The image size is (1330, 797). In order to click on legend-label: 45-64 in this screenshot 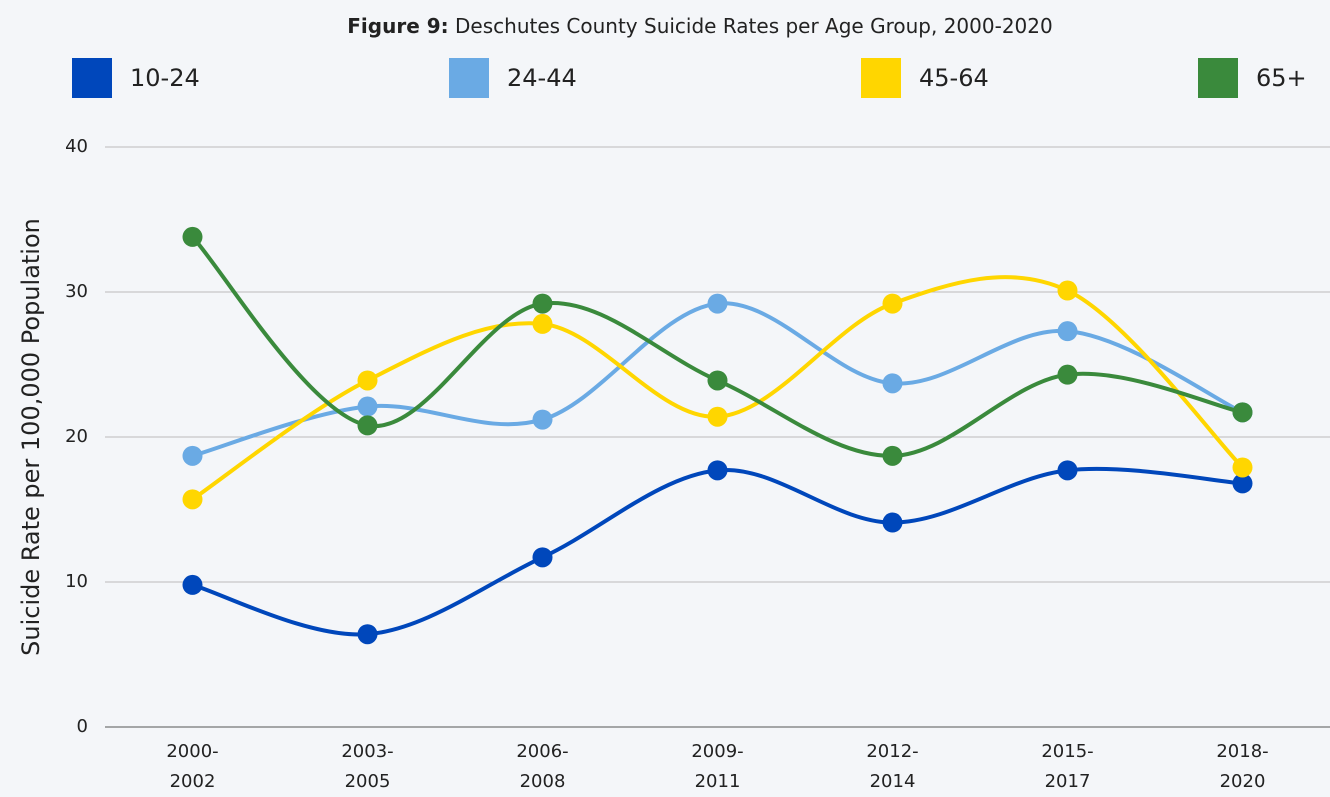, I will do `click(954, 78)`.